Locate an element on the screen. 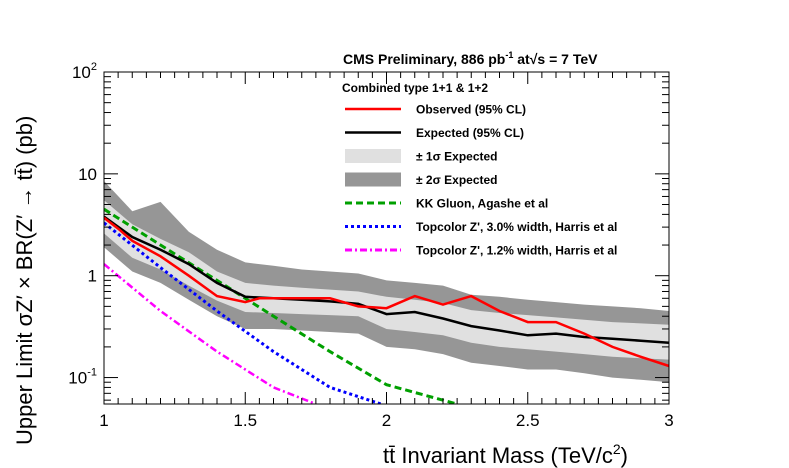 The width and height of the screenshot is (789, 468). x-tick-label: 2 is located at coordinates (386, 420).